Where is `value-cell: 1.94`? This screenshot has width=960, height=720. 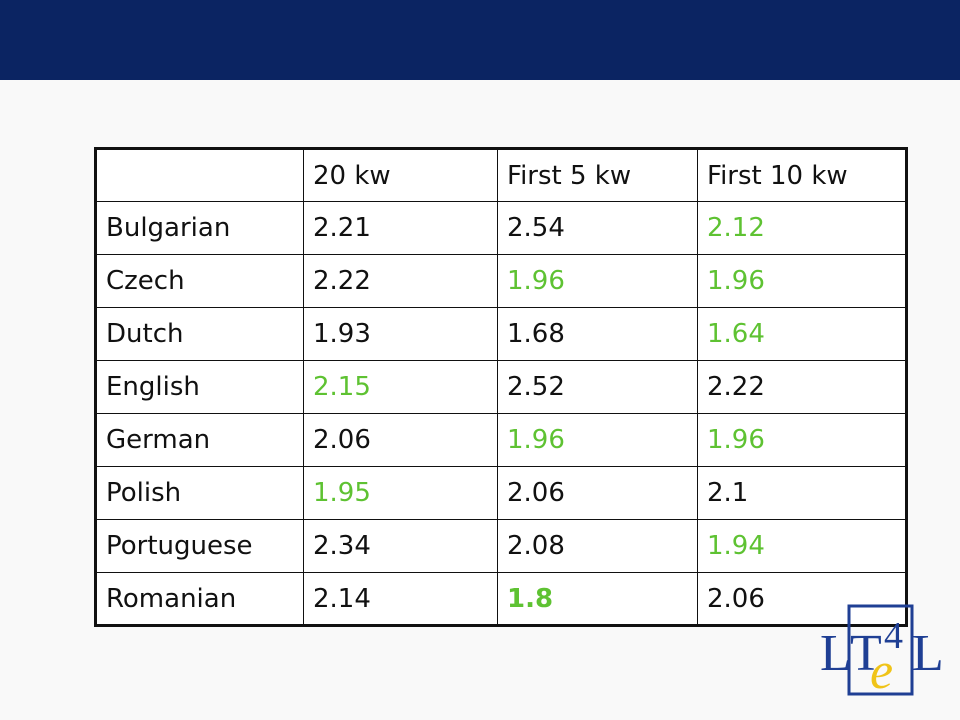 value-cell: 1.94 is located at coordinates (802, 546).